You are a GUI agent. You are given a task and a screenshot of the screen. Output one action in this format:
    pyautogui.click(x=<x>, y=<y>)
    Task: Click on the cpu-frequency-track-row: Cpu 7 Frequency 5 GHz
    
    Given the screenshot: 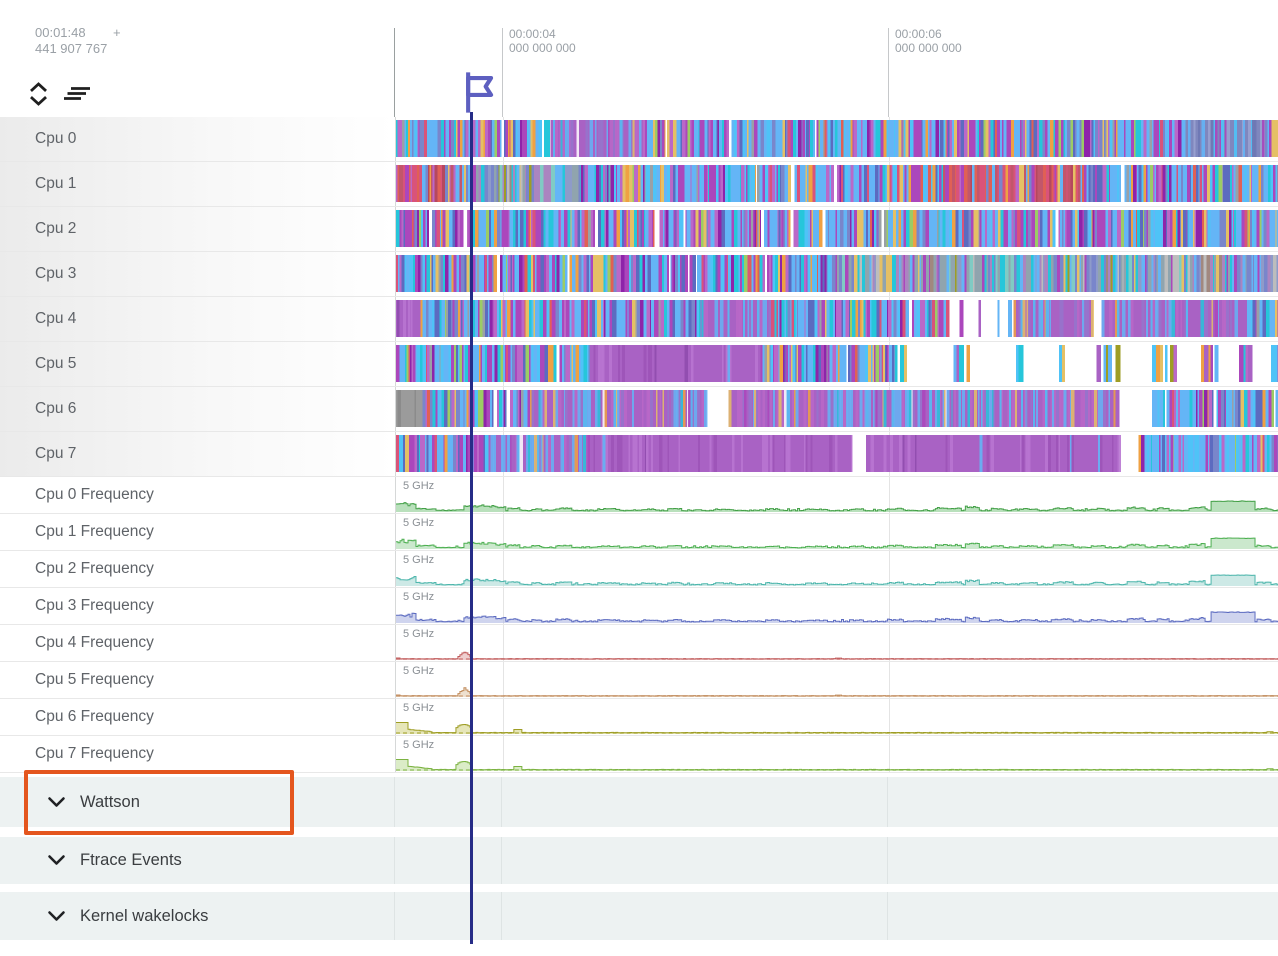 What is the action you would take?
    pyautogui.click(x=639, y=754)
    